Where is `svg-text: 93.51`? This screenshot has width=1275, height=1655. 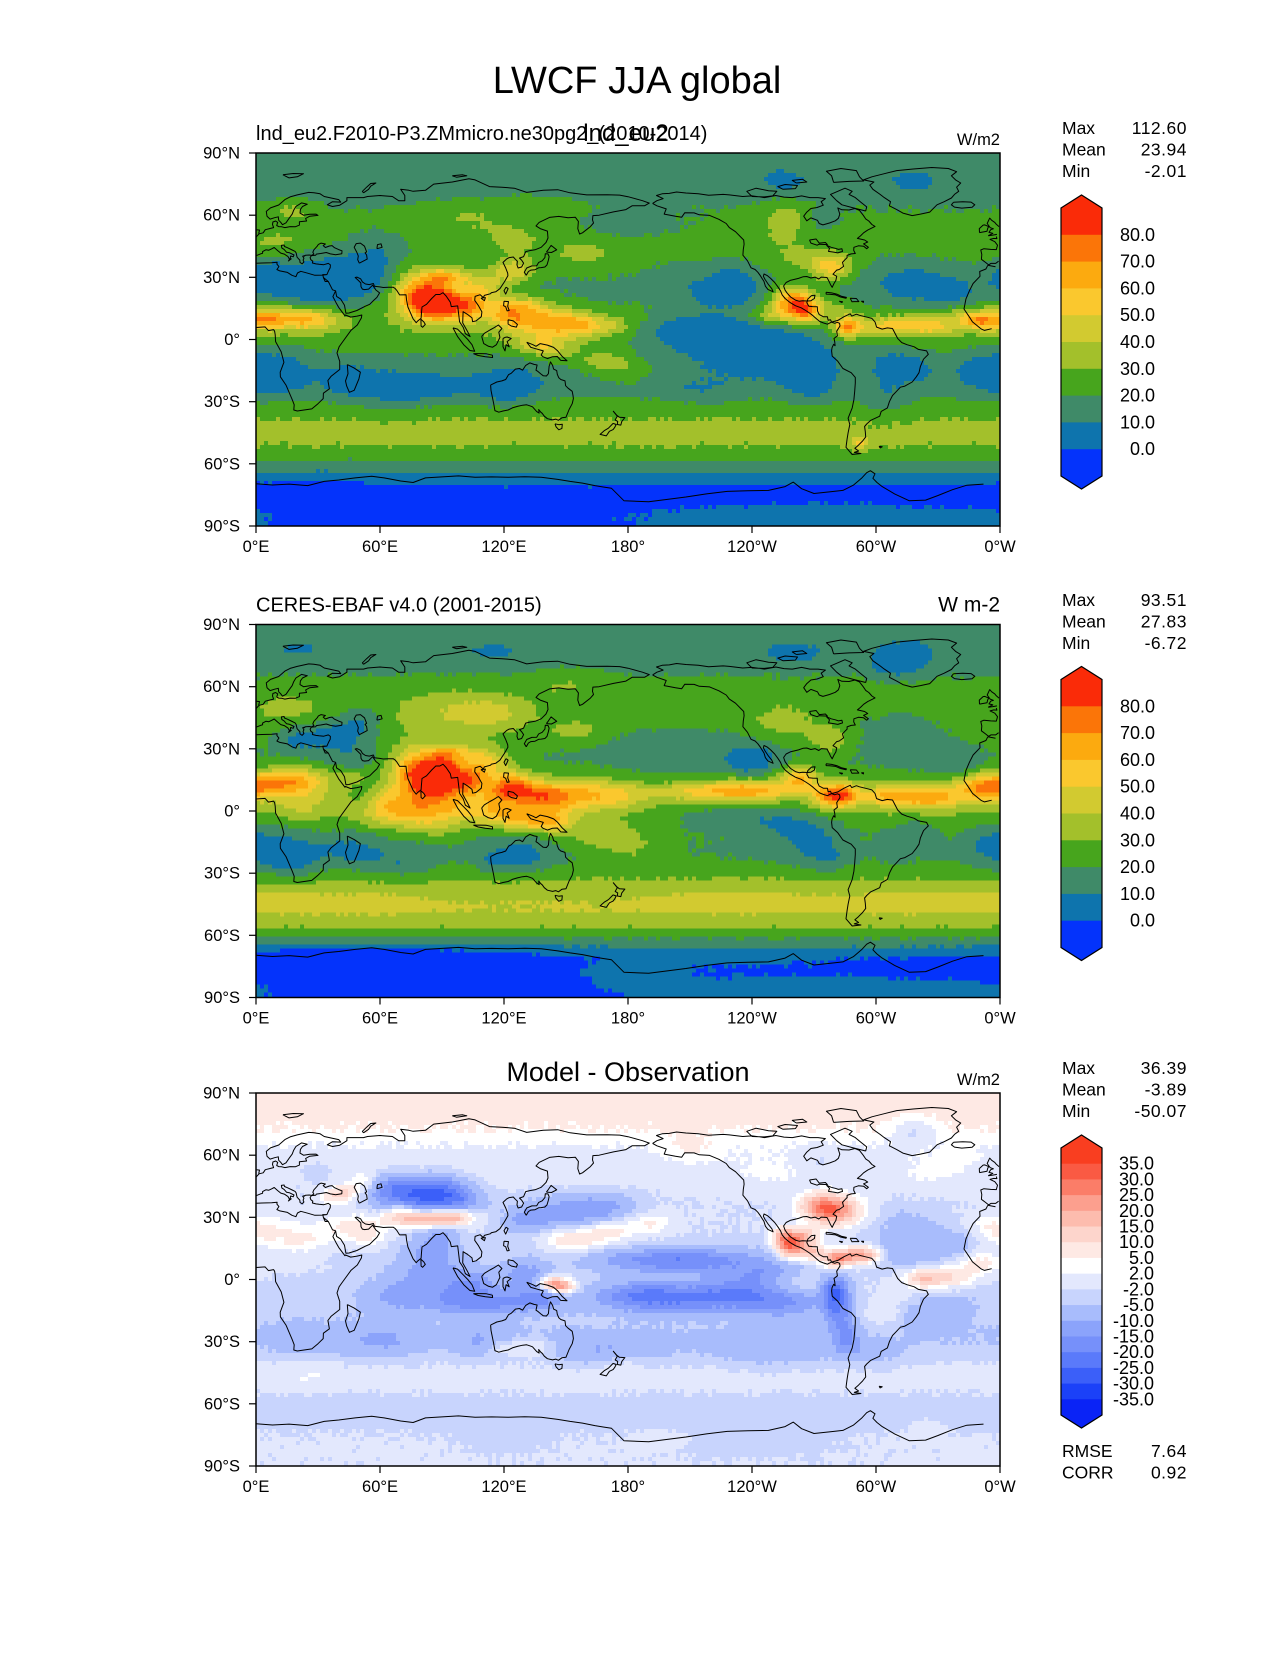
svg-text: 93.51 is located at coordinates (1164, 600).